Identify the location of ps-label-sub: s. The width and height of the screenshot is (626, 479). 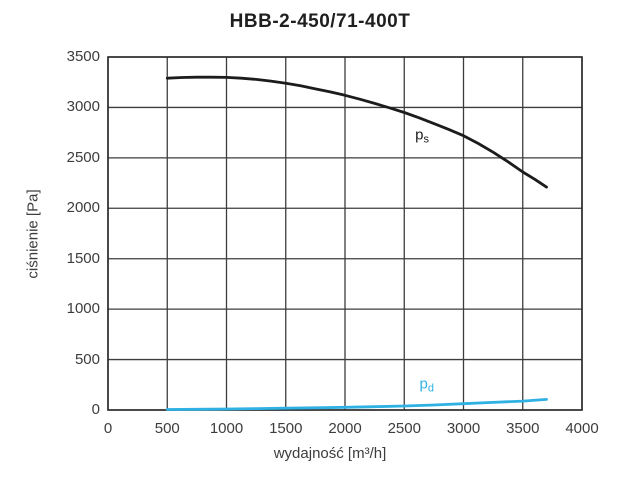
(426, 139).